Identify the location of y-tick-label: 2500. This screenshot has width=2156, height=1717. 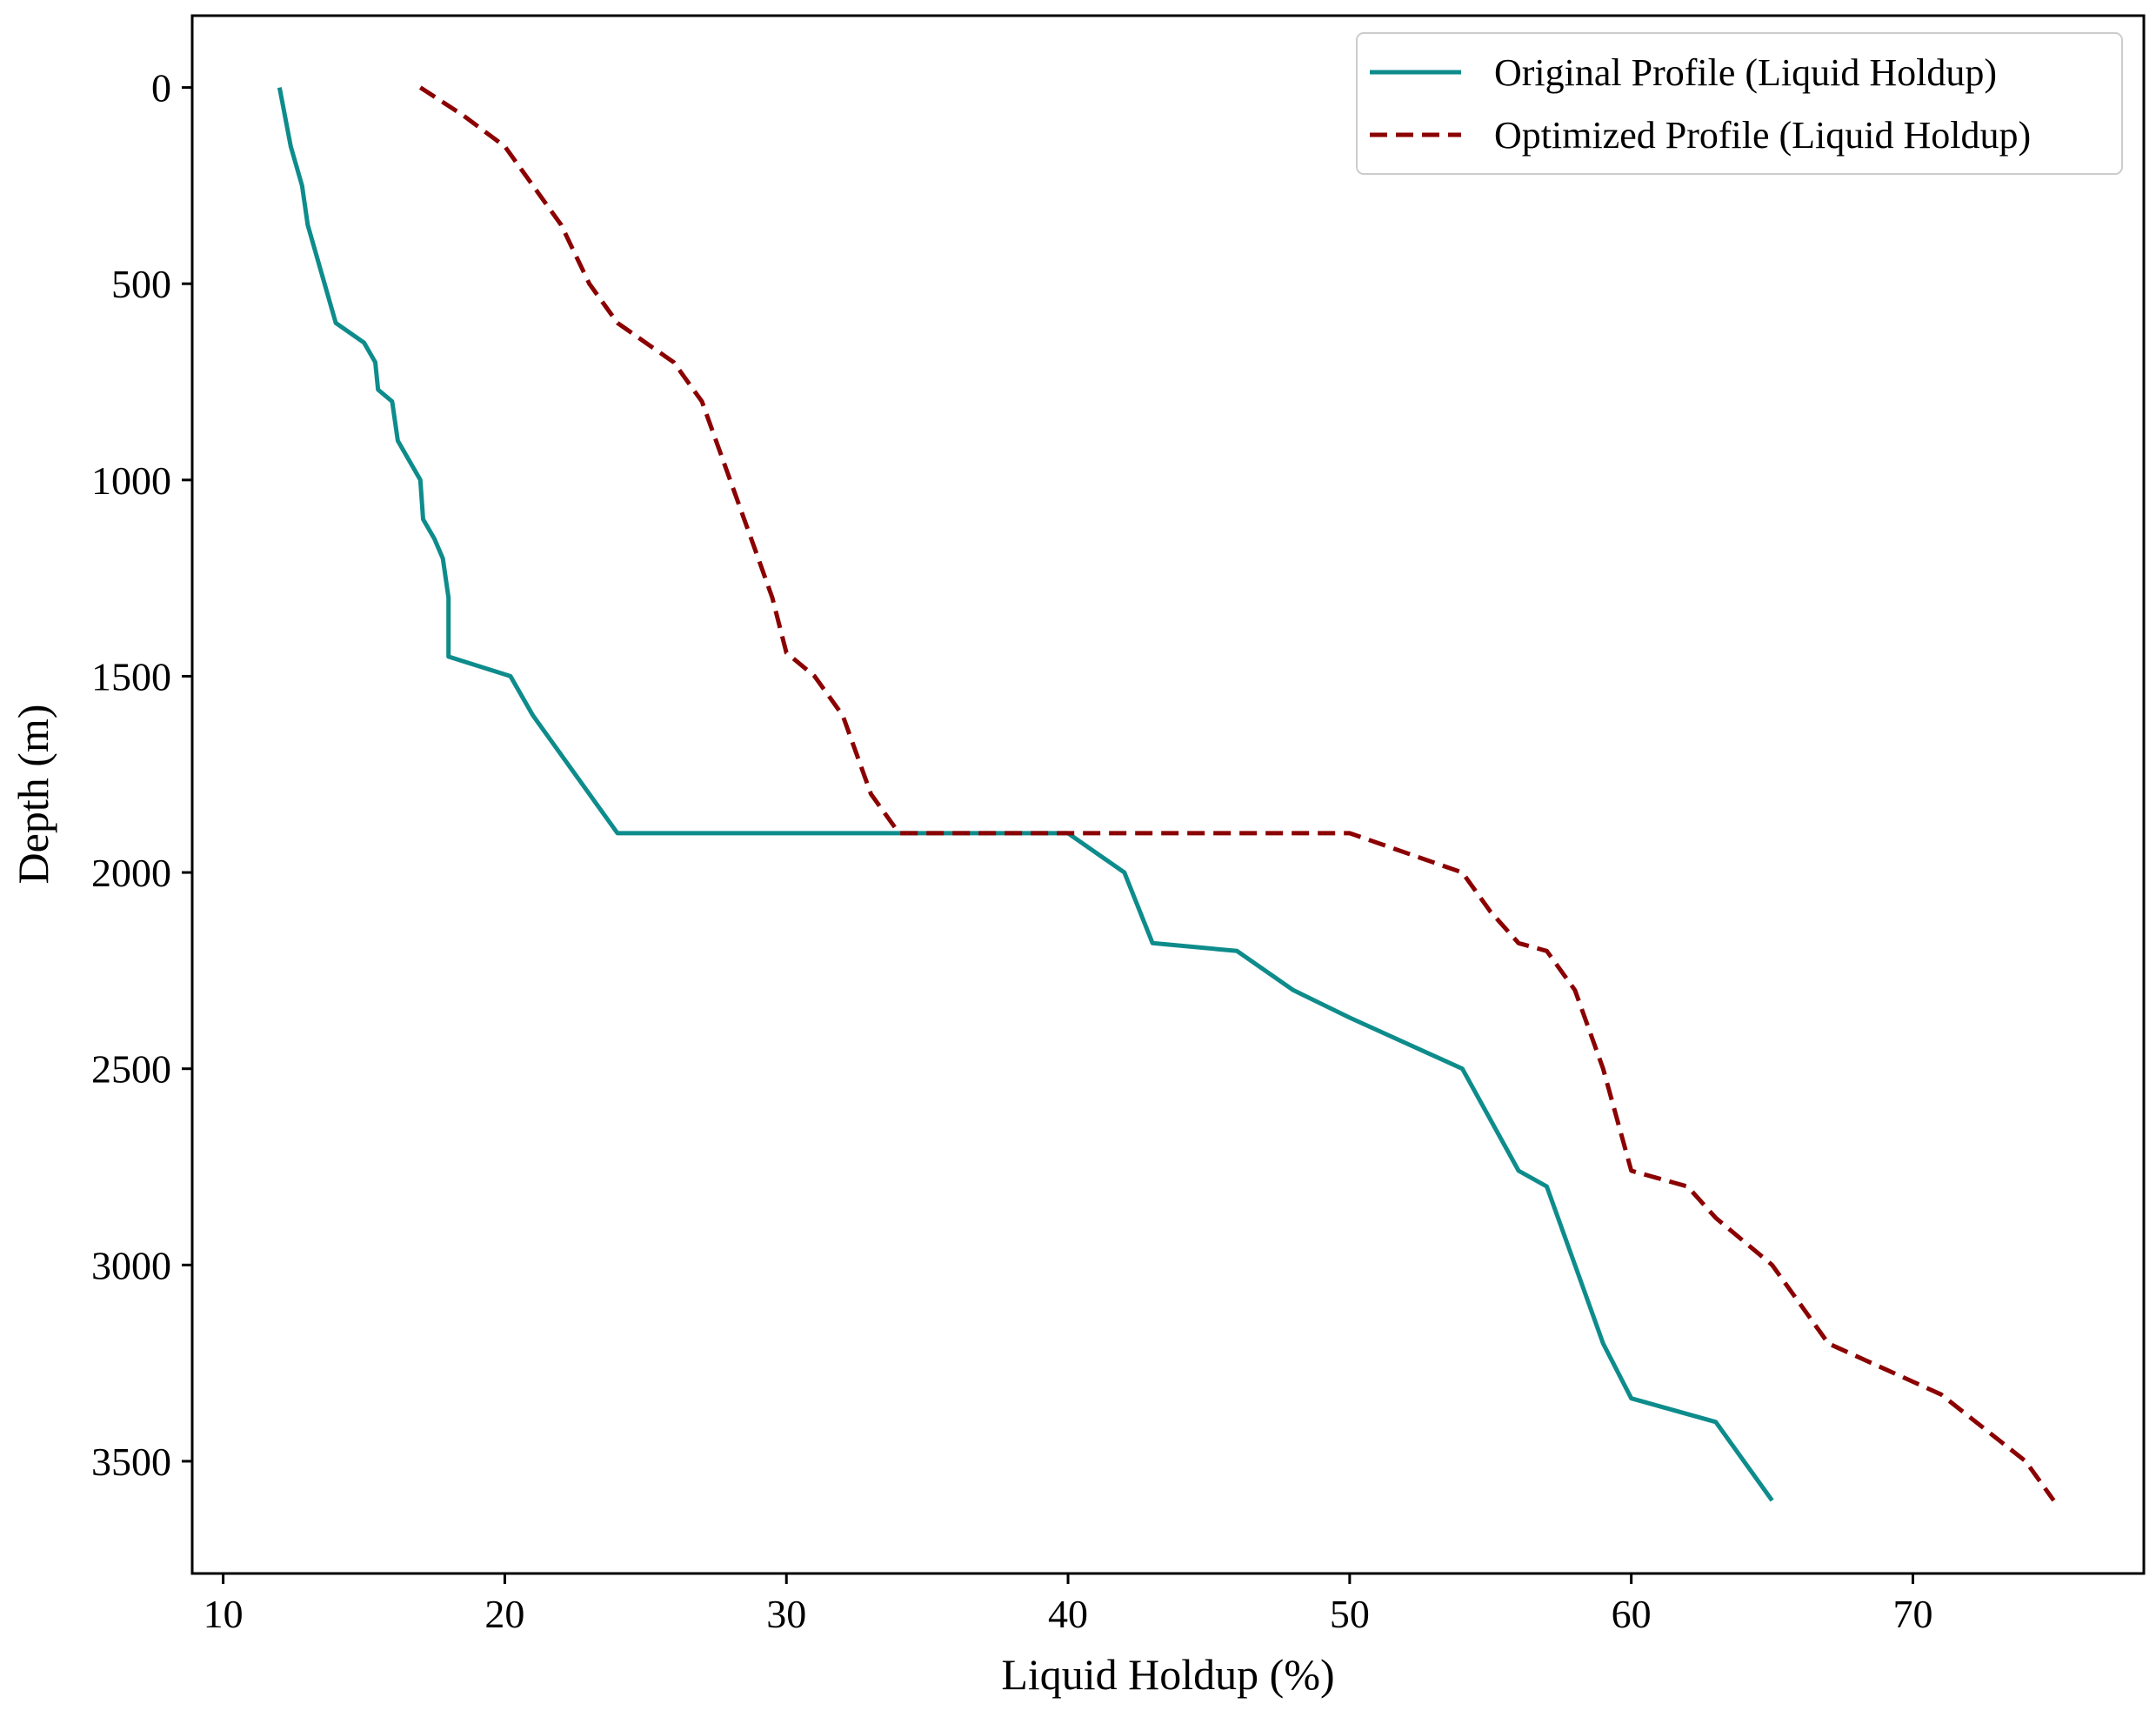
(131, 1069).